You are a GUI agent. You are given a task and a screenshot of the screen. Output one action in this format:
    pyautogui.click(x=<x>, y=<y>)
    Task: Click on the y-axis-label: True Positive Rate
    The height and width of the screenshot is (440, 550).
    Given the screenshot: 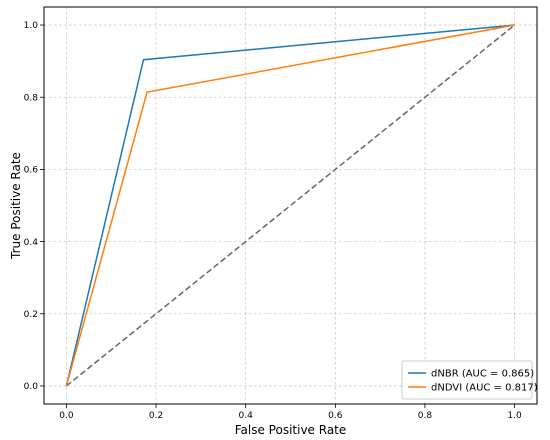 What is the action you would take?
    pyautogui.click(x=16, y=206)
    